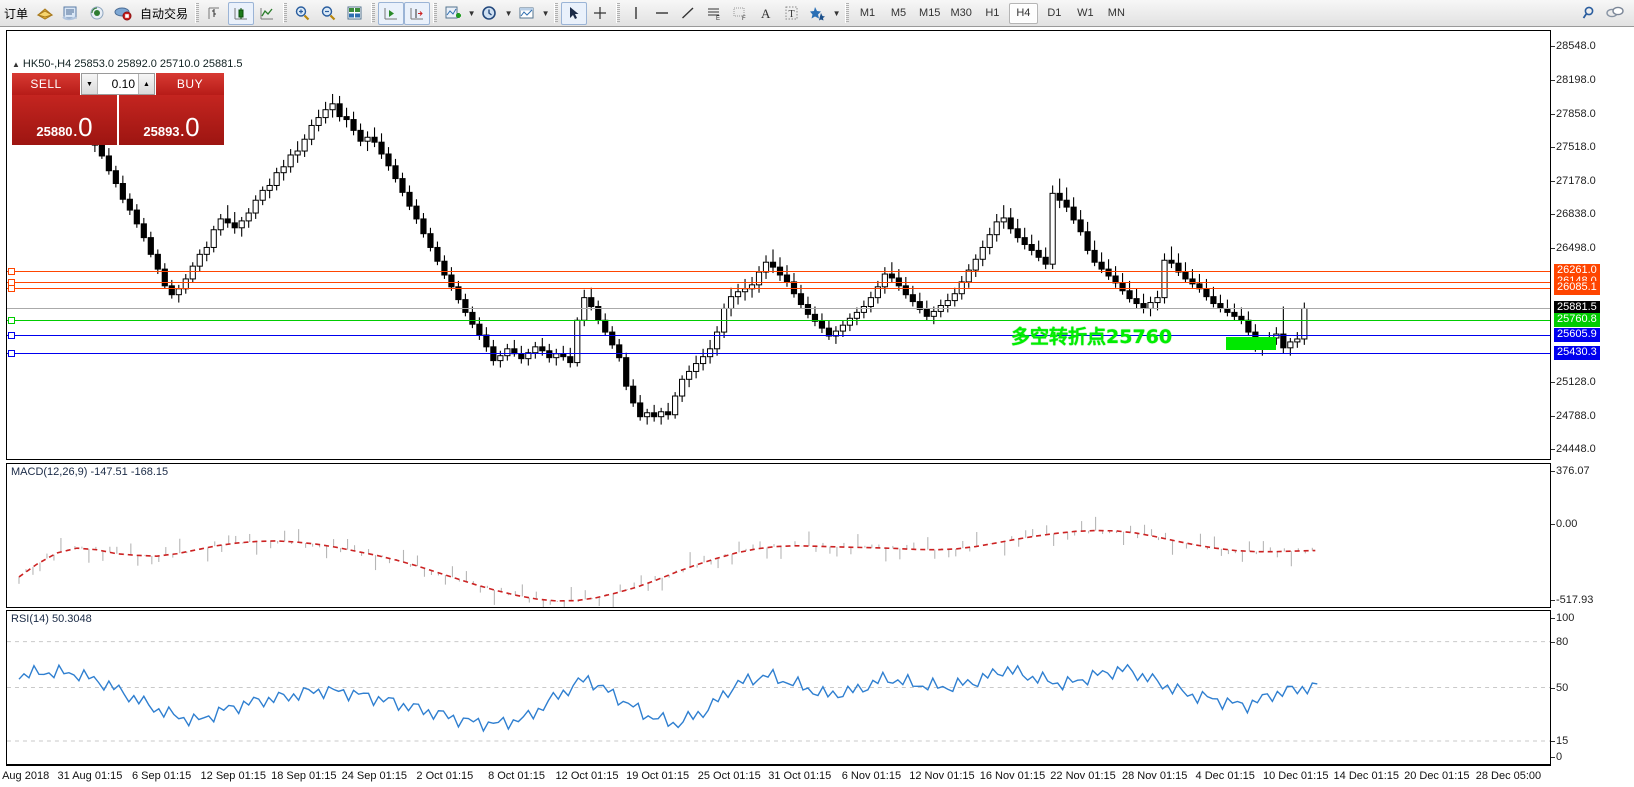 This screenshot has width=1634, height=787. Describe the element at coordinates (267, 13) in the screenshot. I see `line-chart-icon` at that location.